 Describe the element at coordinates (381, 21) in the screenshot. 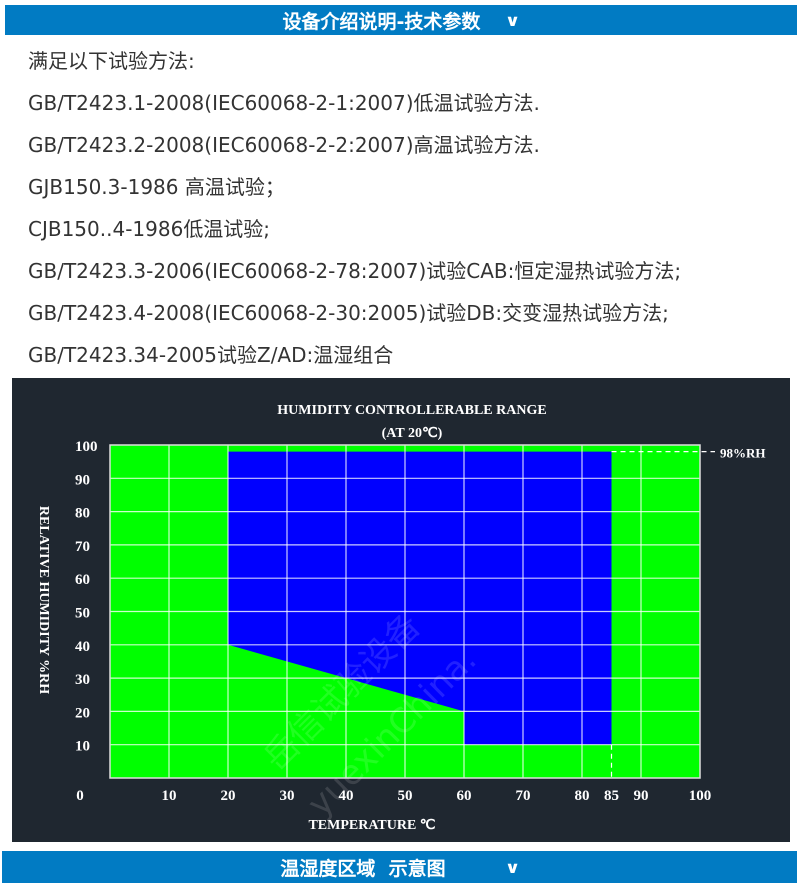

I see `section-title: 设备介绍说明-技术参数` at that location.